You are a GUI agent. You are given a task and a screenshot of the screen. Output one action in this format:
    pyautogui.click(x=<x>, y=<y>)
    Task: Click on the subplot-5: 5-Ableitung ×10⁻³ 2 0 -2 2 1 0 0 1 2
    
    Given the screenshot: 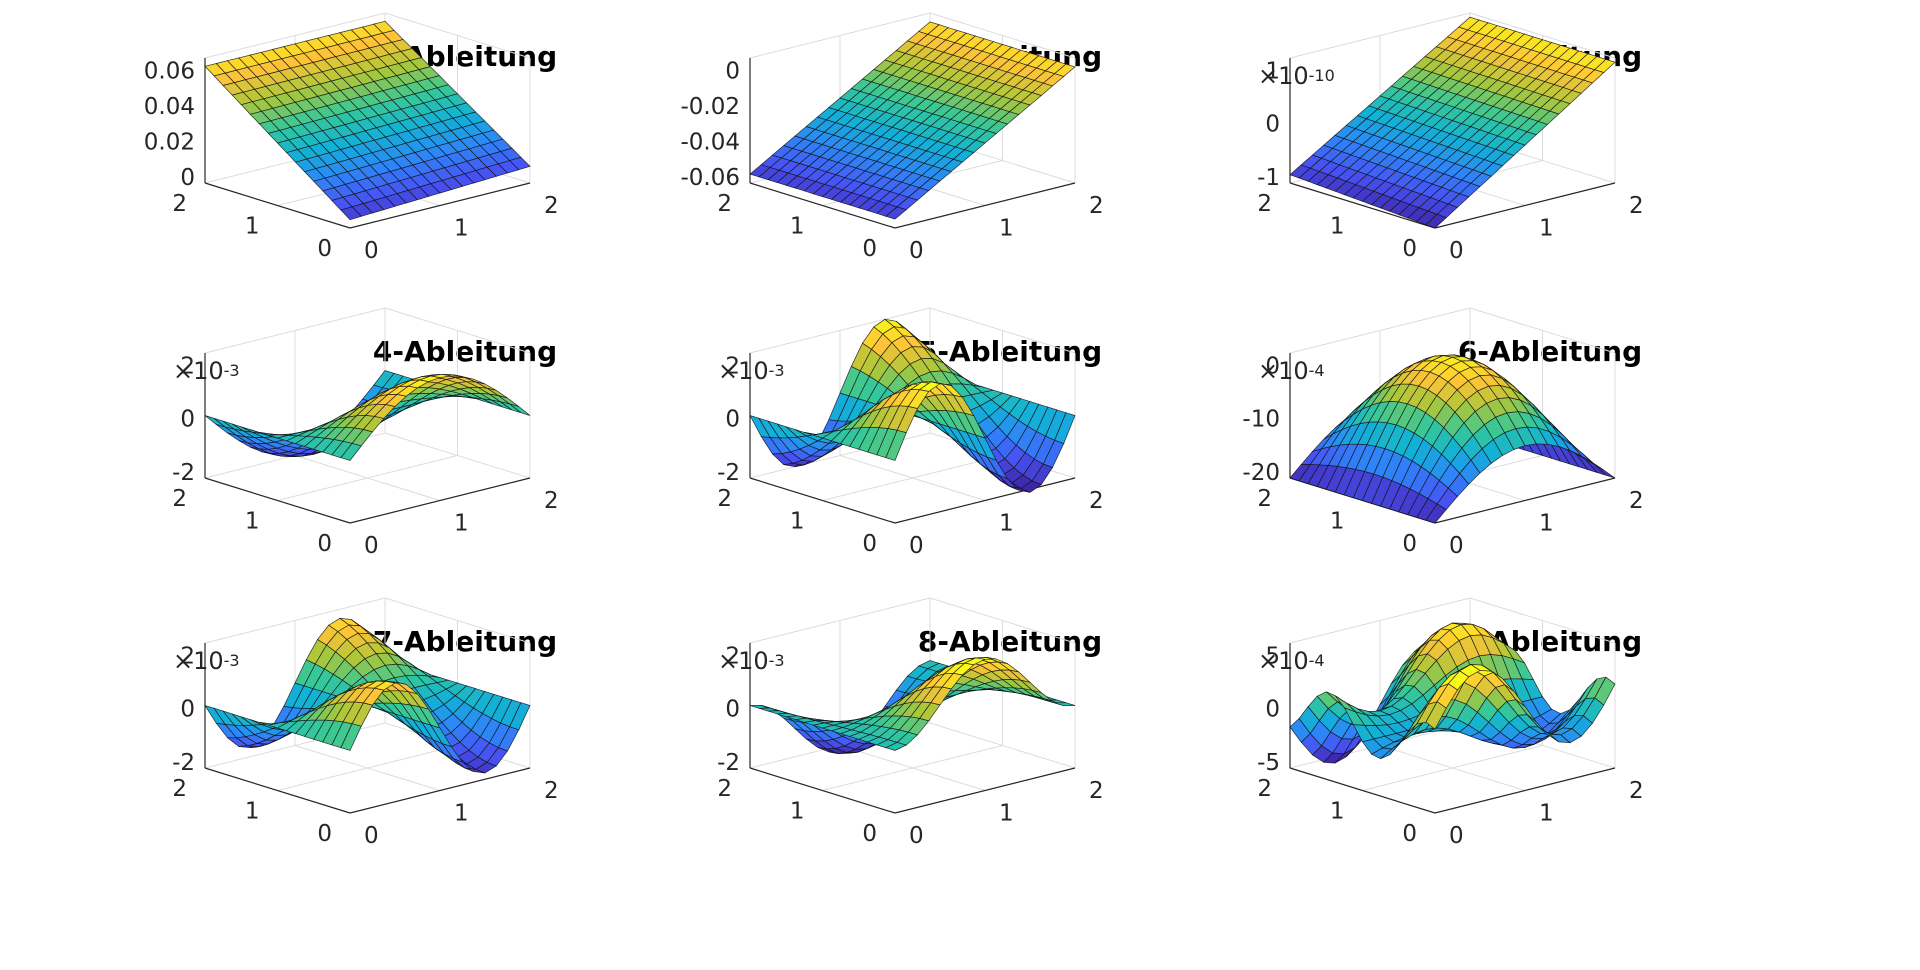 What is the action you would take?
    pyautogui.click(x=1010, y=471)
    